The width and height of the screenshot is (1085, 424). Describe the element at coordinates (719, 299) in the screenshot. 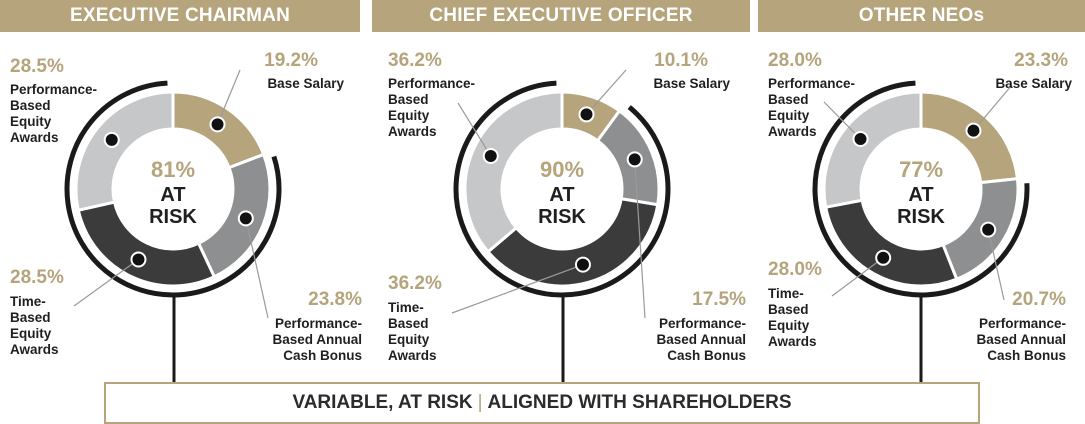

I see `data-label-percent: 17.5%` at that location.